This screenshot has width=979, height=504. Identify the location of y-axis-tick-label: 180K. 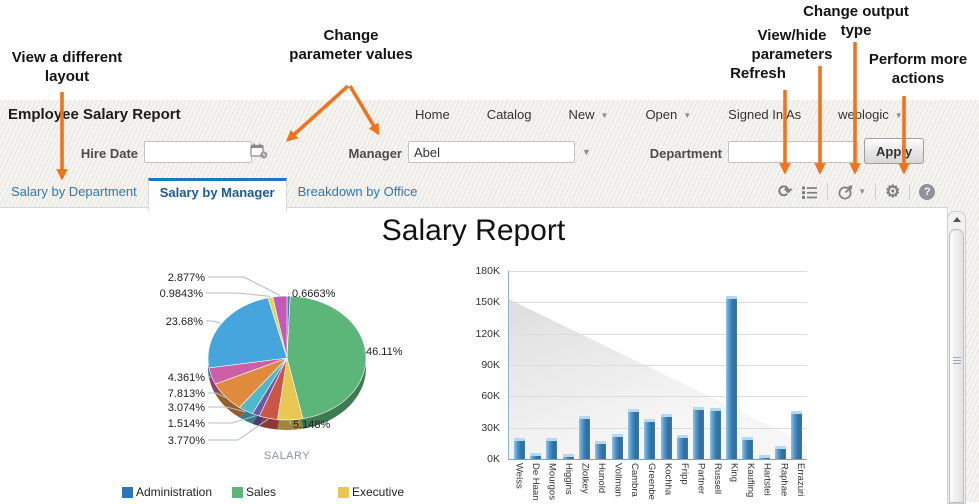
(487, 271).